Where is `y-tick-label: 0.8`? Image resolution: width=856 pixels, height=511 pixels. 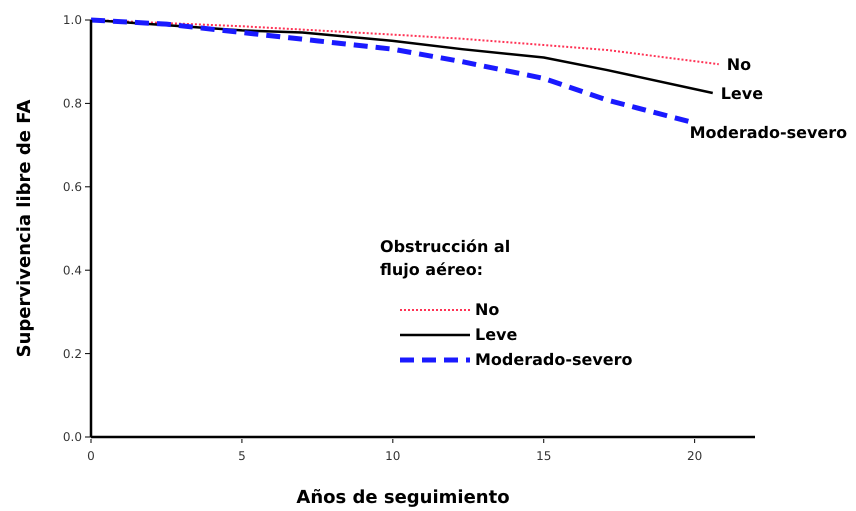
y-tick-label: 0.8 is located at coordinates (72, 103).